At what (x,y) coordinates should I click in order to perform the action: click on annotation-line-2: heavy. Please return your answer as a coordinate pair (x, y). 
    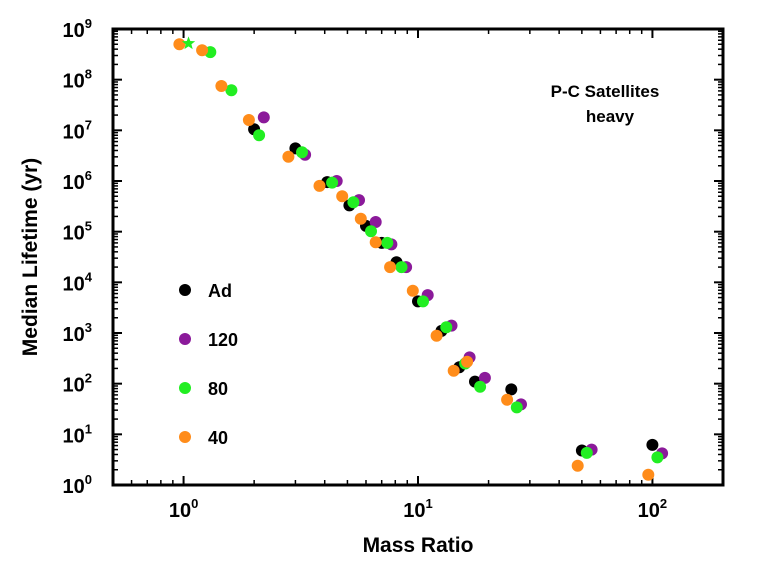
    Looking at the image, I should click on (610, 116).